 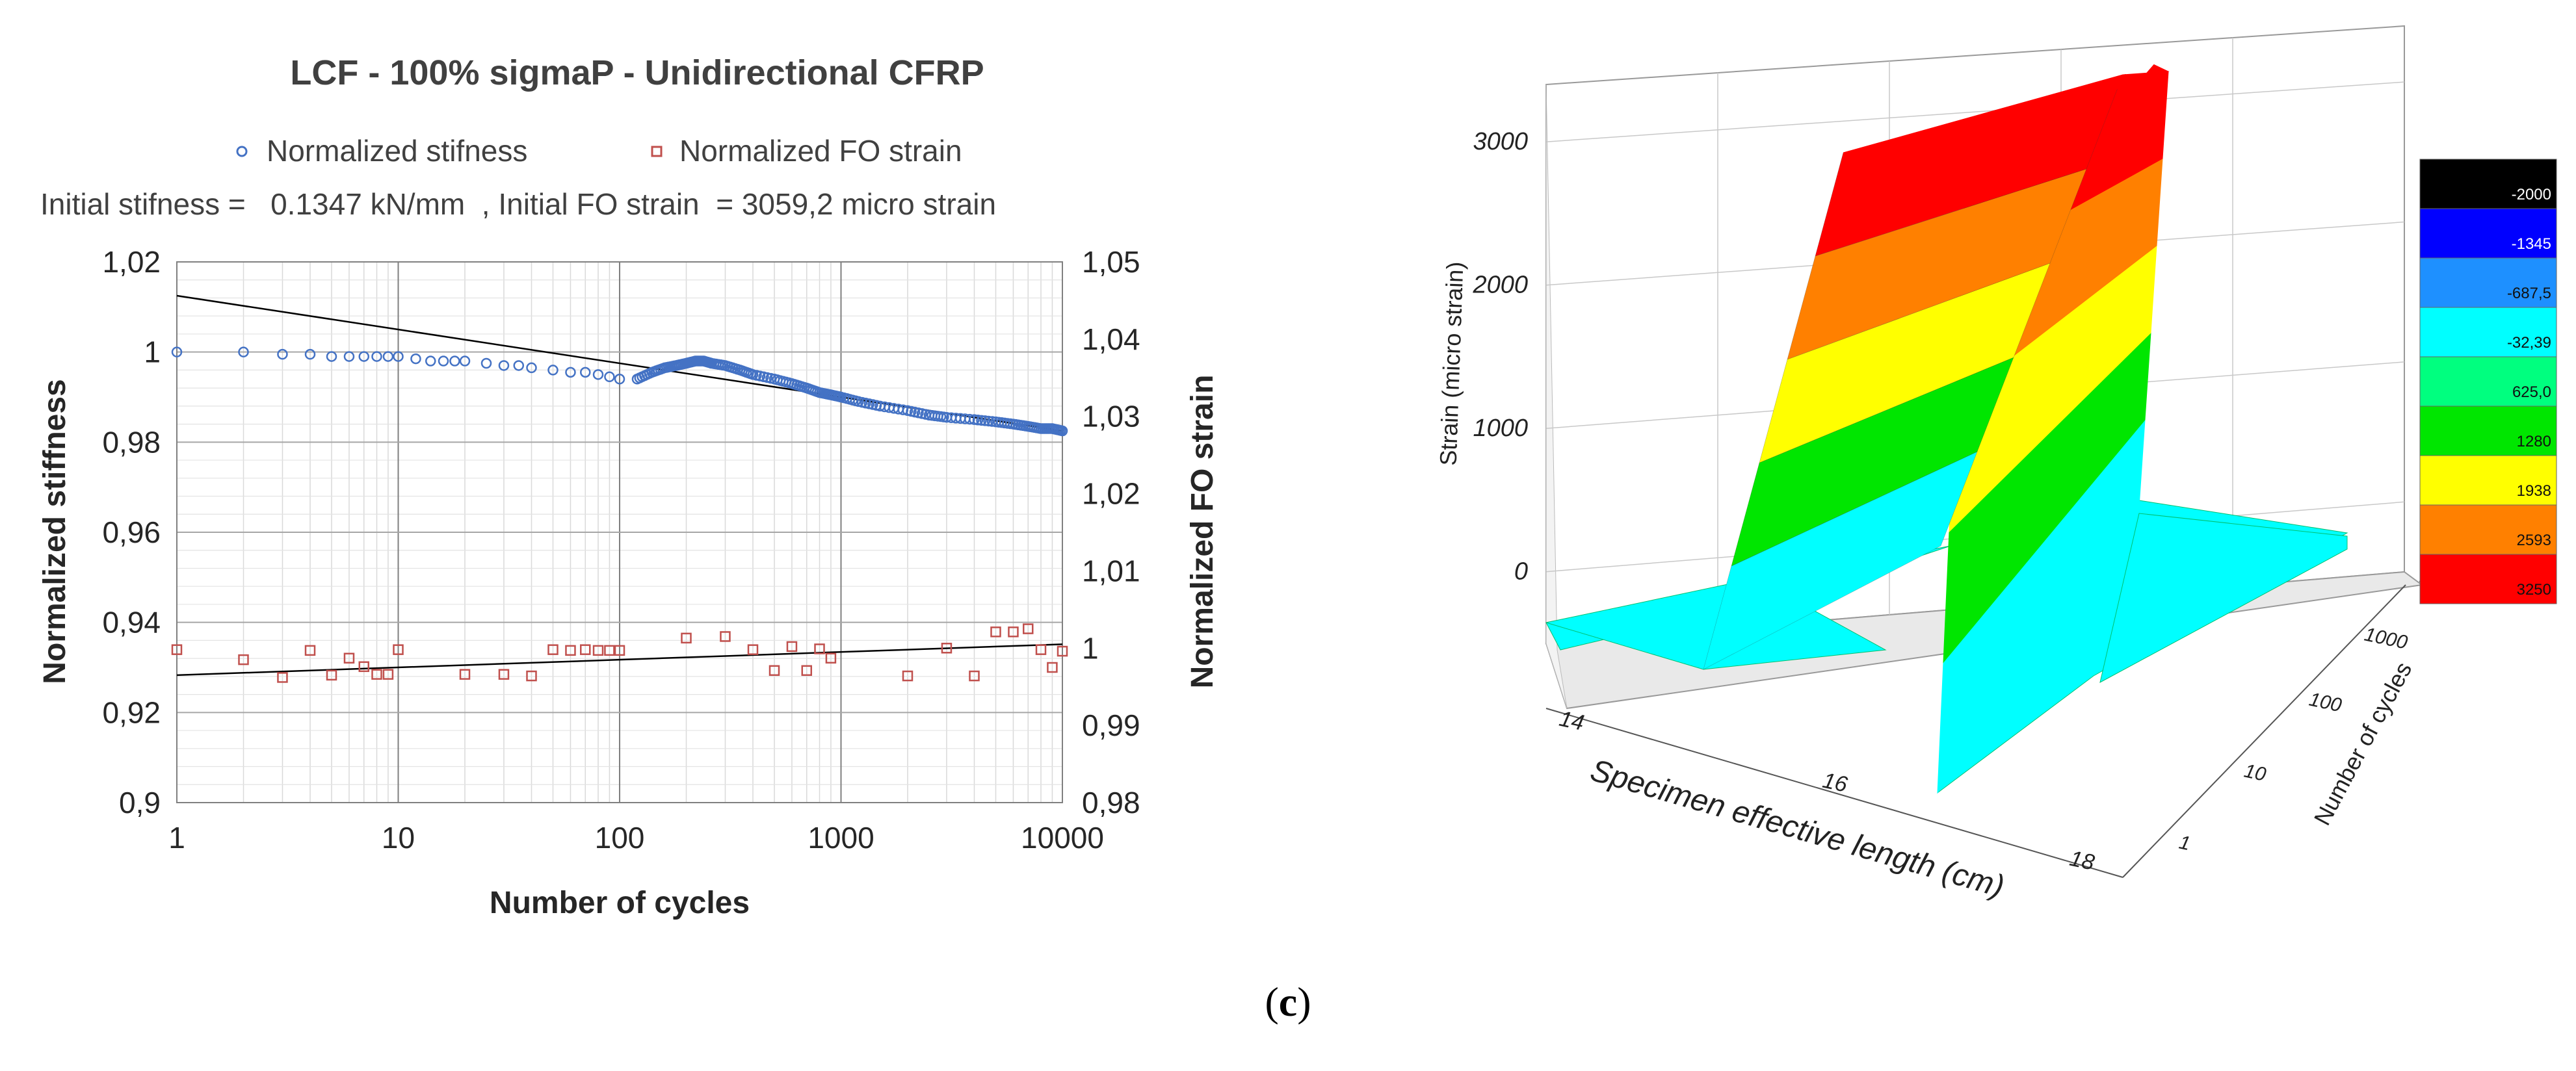 What do you see at coordinates (1521, 572) in the screenshot?
I see `z-tick-label: 0` at bounding box center [1521, 572].